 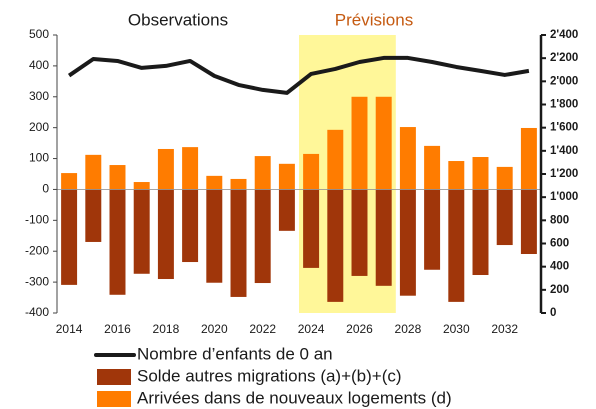 What do you see at coordinates (45, 189) in the screenshot?
I see `y-tick-label: 0` at bounding box center [45, 189].